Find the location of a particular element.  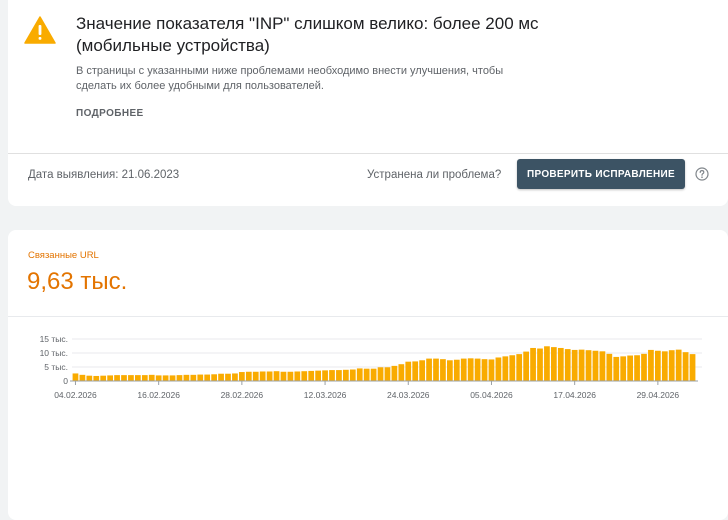

y-tick-label: 15 тыс. is located at coordinates (54, 339).